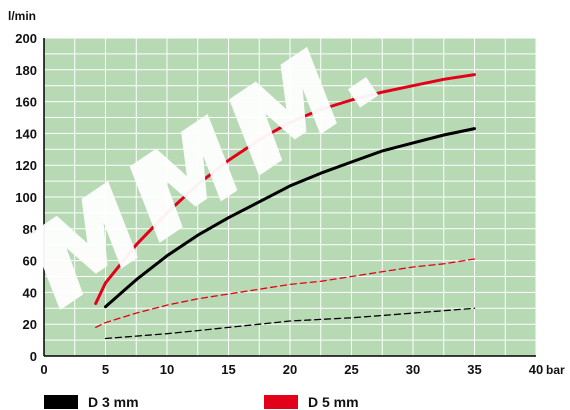 Image resolution: width=570 pixels, height=410 pixels. I want to click on y-tick-label: 200, so click(26, 38).